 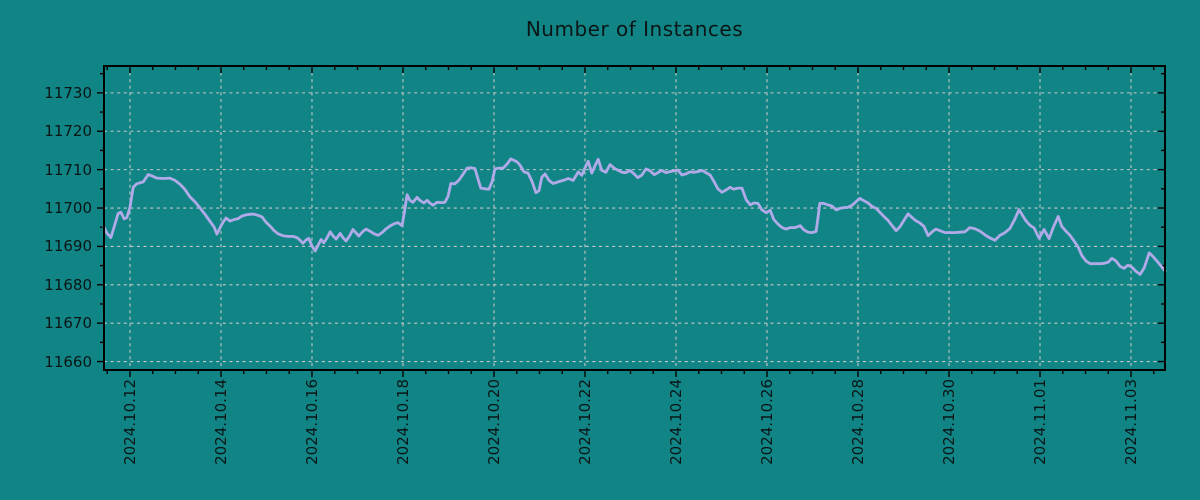 What do you see at coordinates (493, 422) in the screenshot?
I see `x-tick-label: 2024.10.20` at bounding box center [493, 422].